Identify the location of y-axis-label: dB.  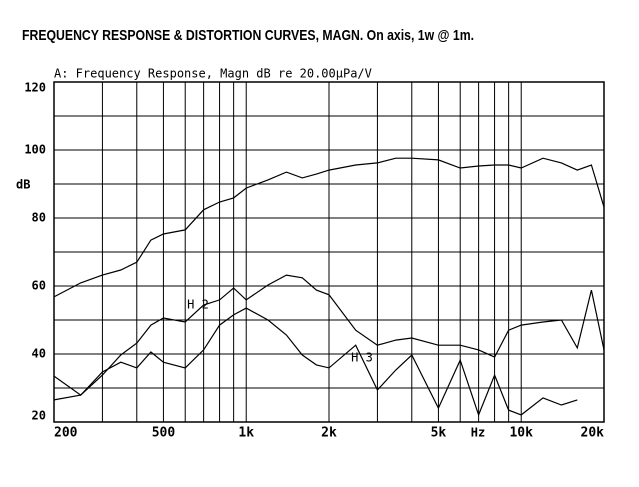
(23, 185).